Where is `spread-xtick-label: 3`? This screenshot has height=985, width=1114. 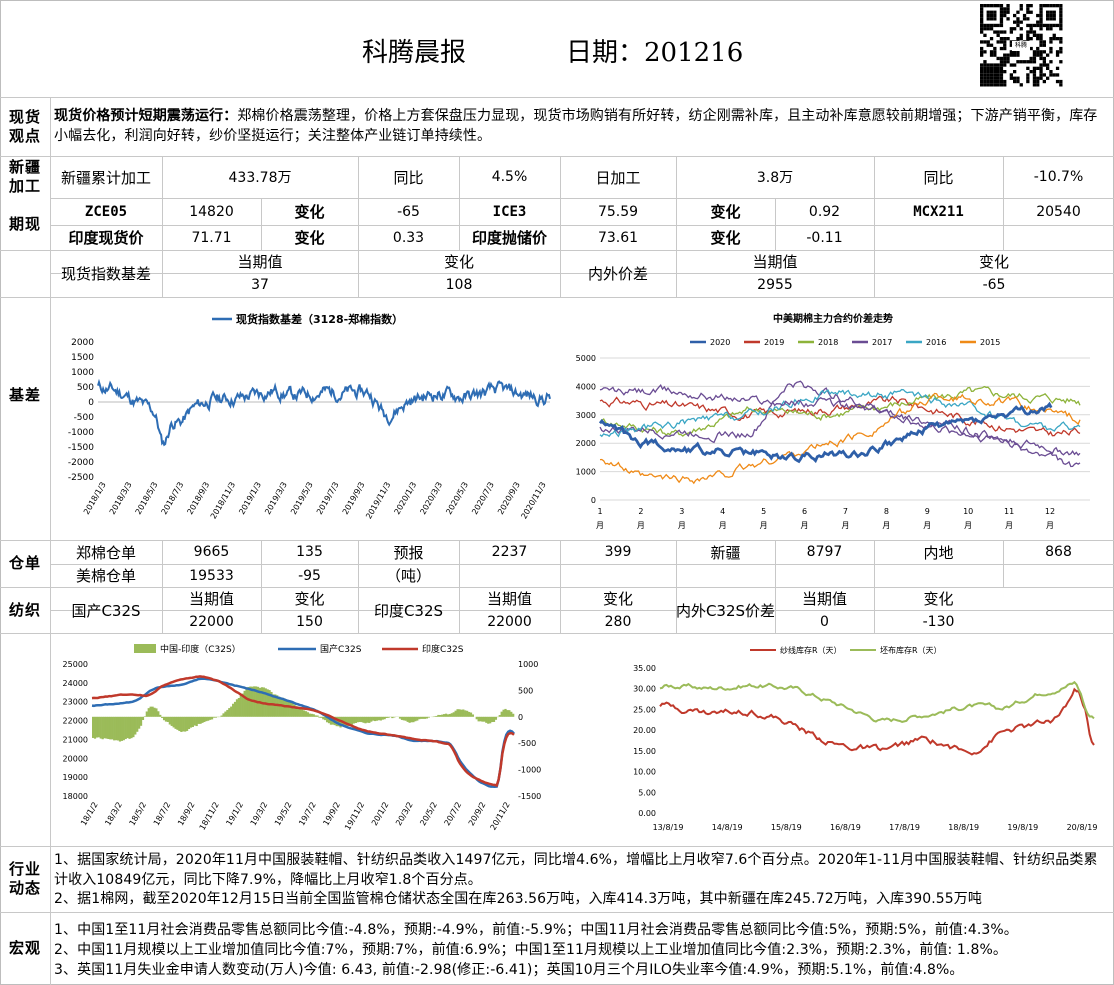 spread-xtick-label: 3 is located at coordinates (681, 511).